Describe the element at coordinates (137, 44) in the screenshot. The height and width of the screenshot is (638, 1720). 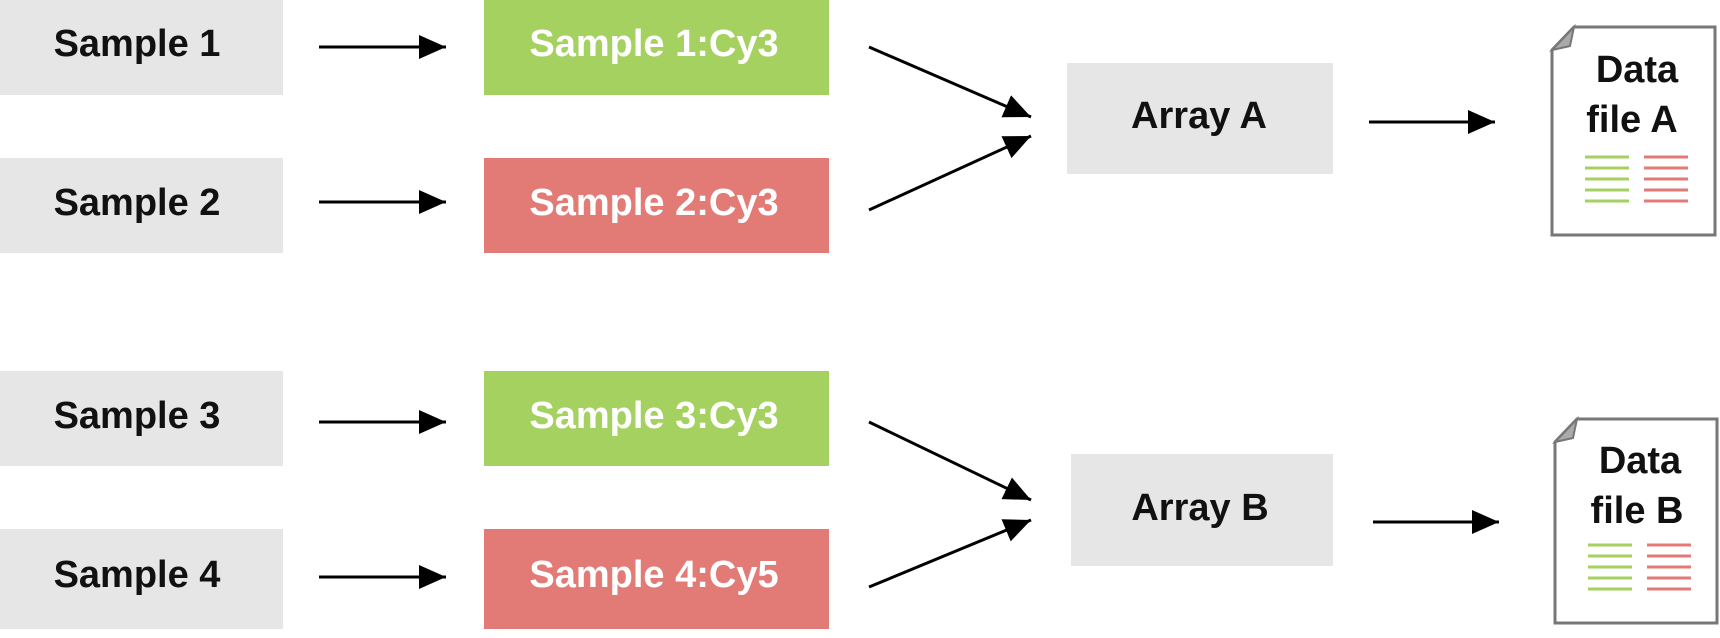
I see `sample-label: Sample 1` at that location.